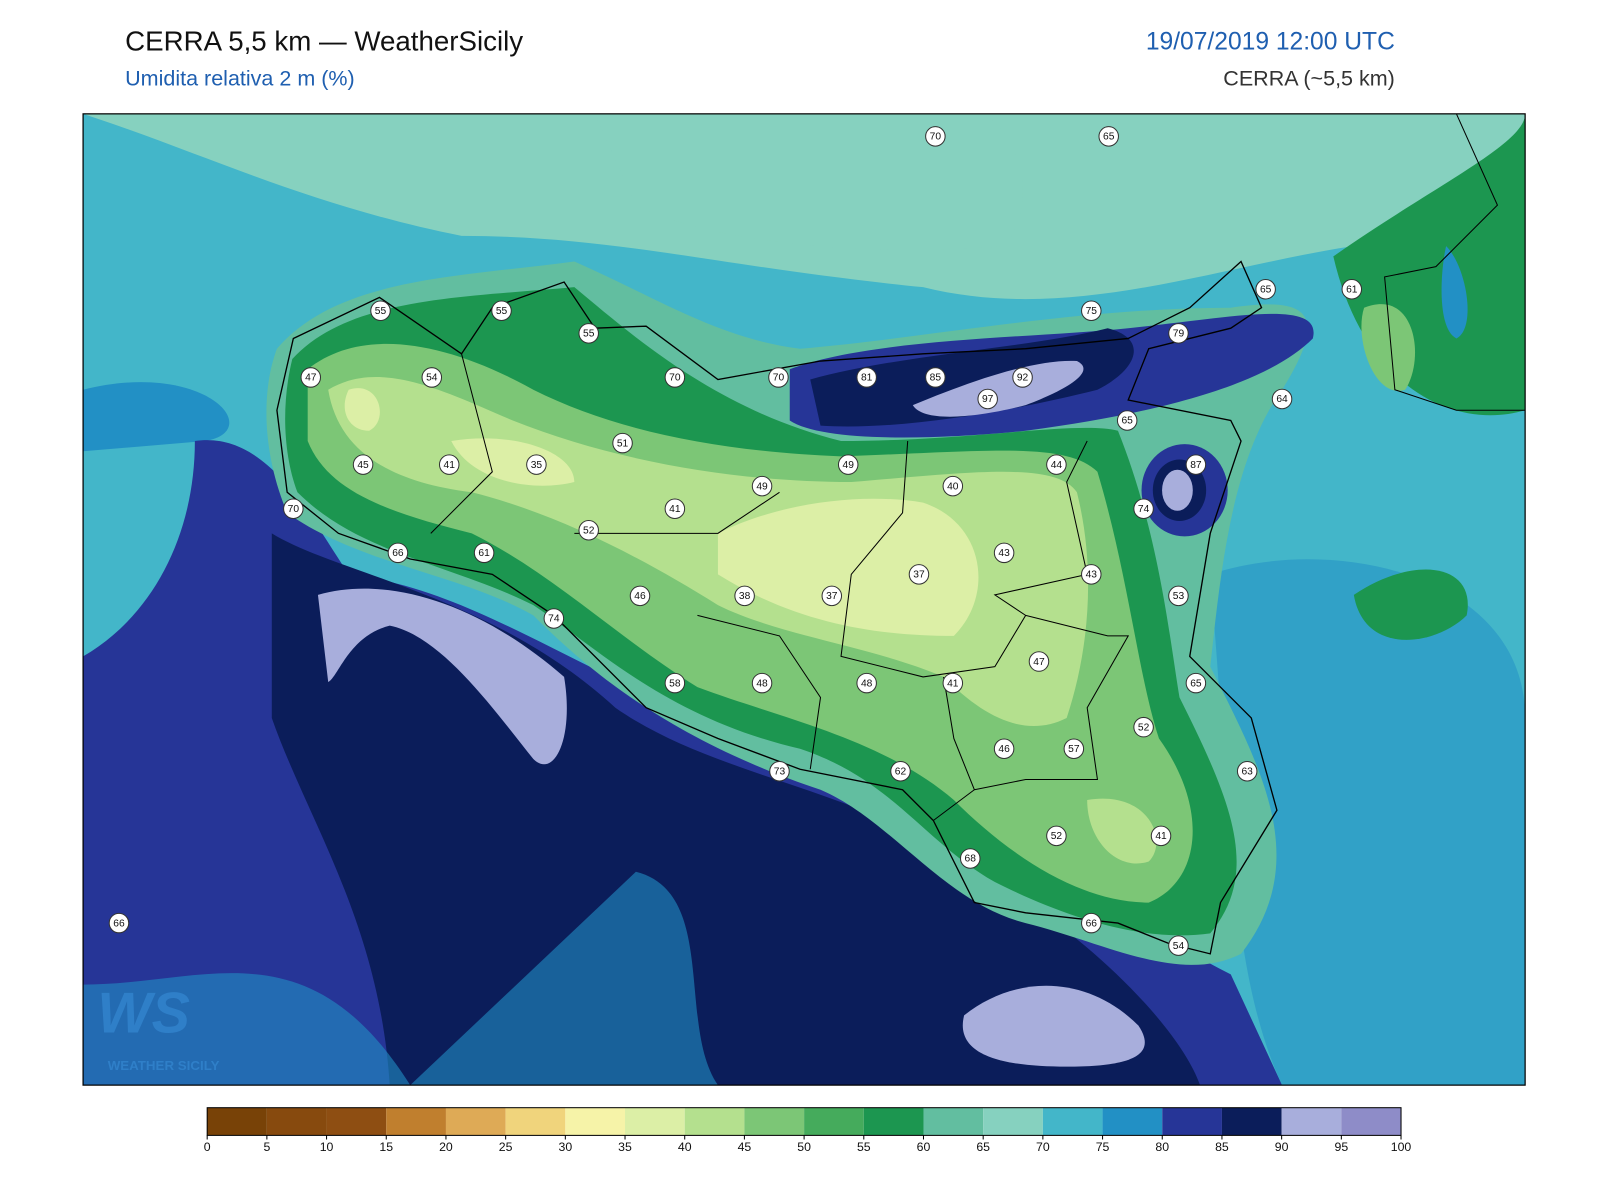 This screenshot has height=1200, width=1600. What do you see at coordinates (143, 1014) in the screenshot?
I see `logo-mark: WS` at bounding box center [143, 1014].